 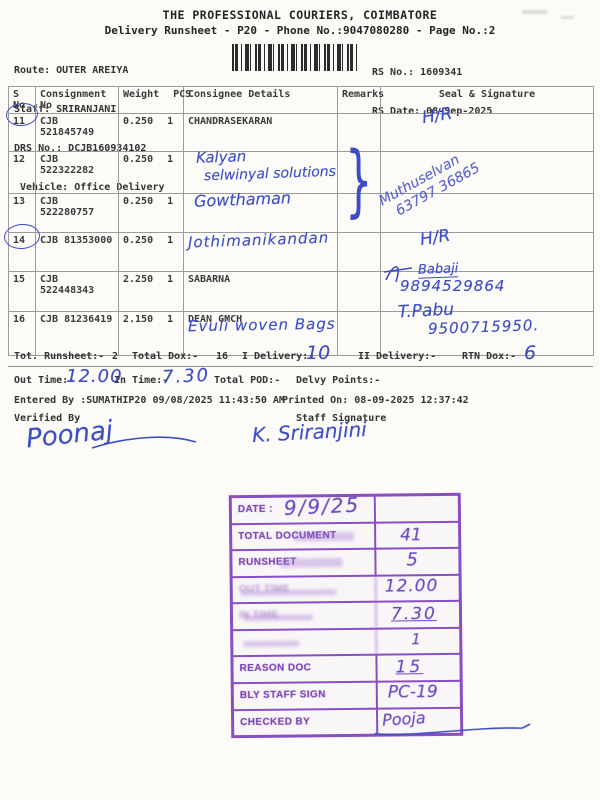 What do you see at coordinates (77, 132) in the screenshot?
I see `cell-consignment: CJB 521845749` at bounding box center [77, 132].